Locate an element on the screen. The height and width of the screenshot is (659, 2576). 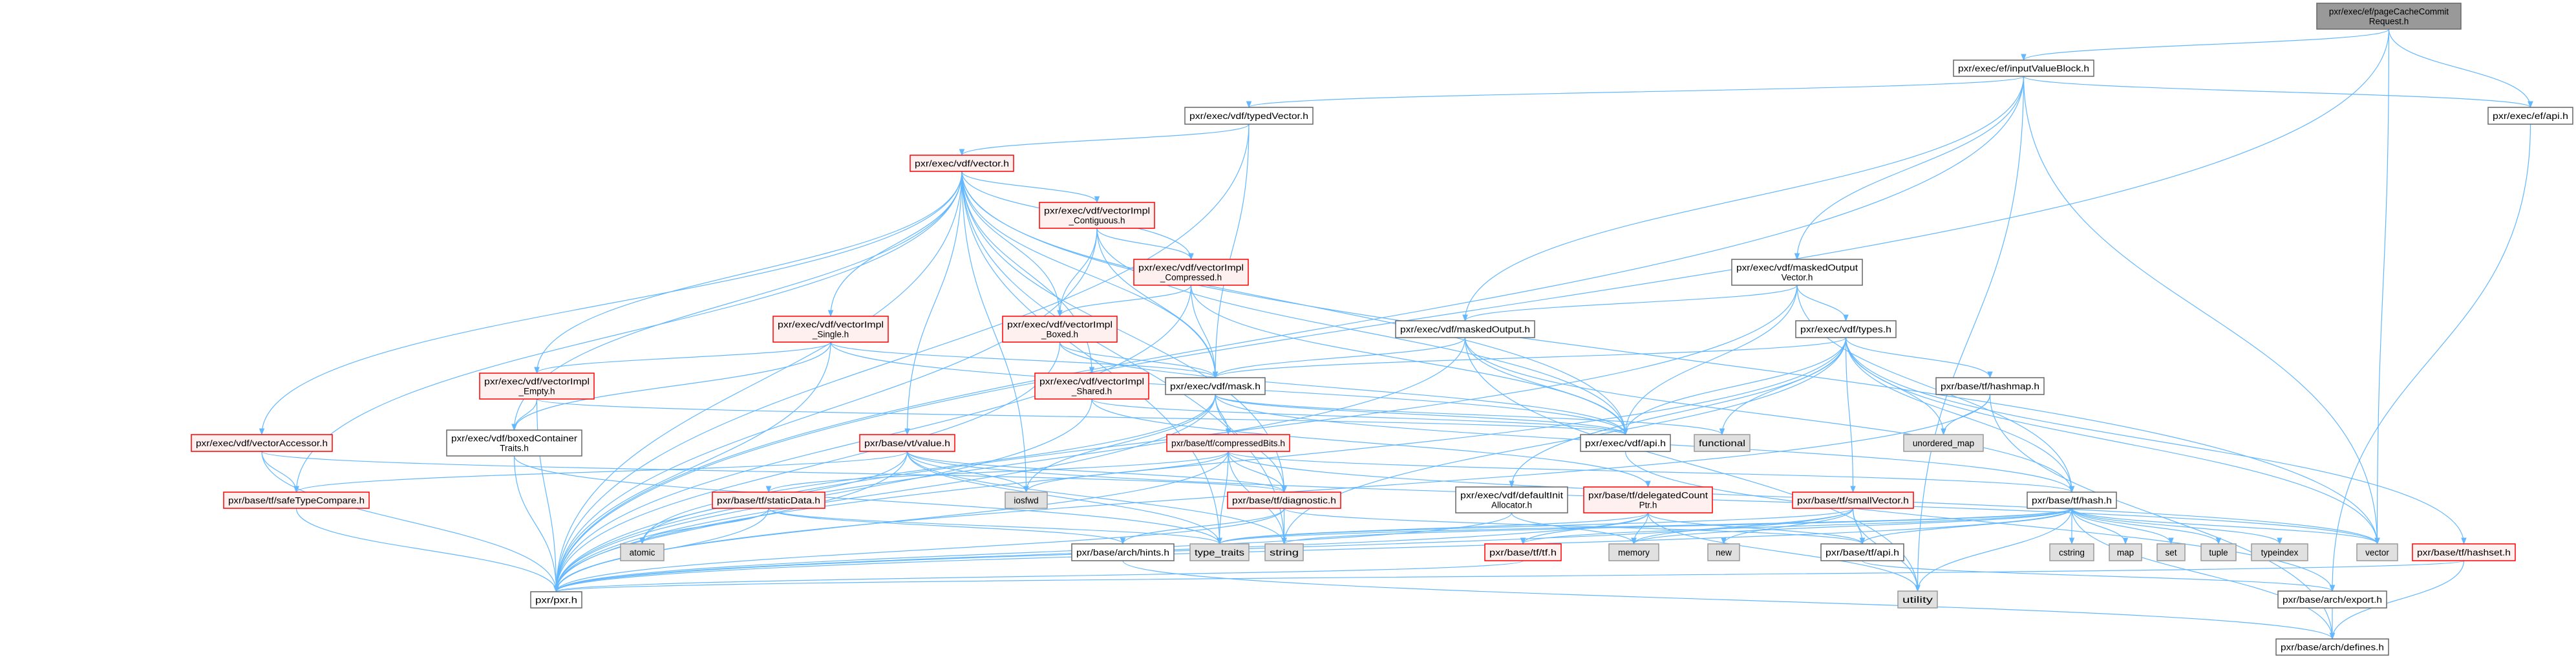
edge-hints-to-defines is located at coordinates (1729, 600).